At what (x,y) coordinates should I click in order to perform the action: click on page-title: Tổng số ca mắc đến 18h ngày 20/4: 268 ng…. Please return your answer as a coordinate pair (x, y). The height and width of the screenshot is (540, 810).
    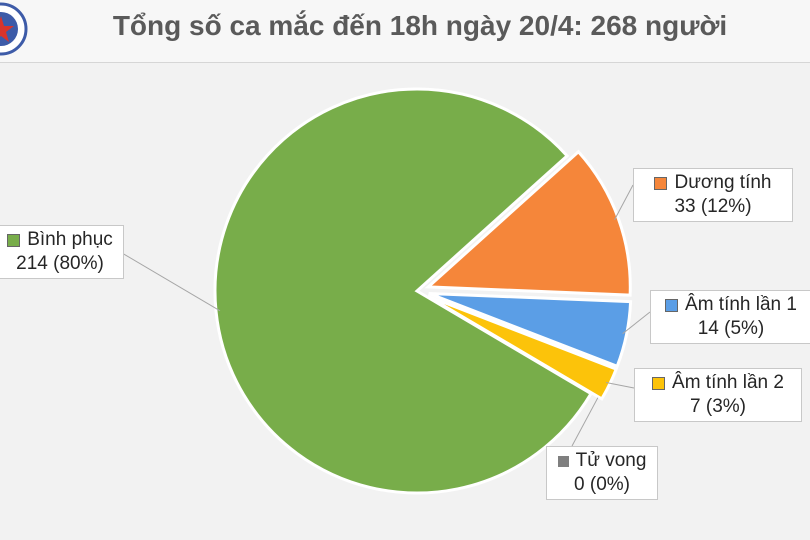
    Looking at the image, I should click on (420, 25).